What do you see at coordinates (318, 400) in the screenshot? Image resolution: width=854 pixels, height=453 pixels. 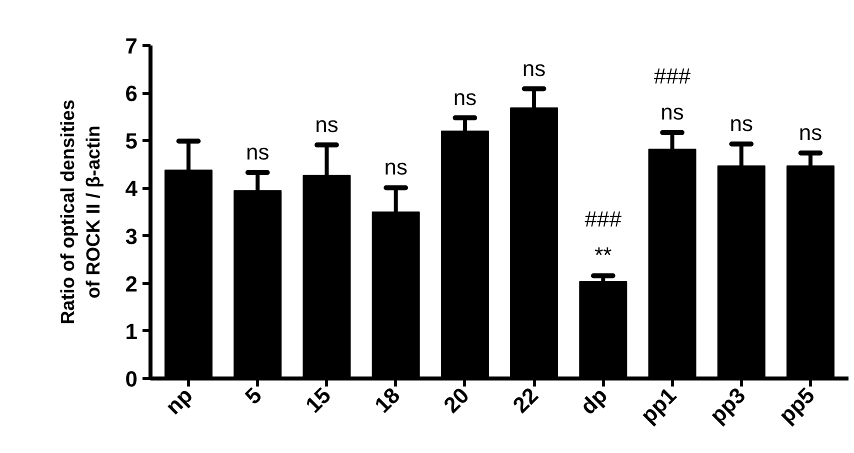 I see `x-tick-label: 15` at bounding box center [318, 400].